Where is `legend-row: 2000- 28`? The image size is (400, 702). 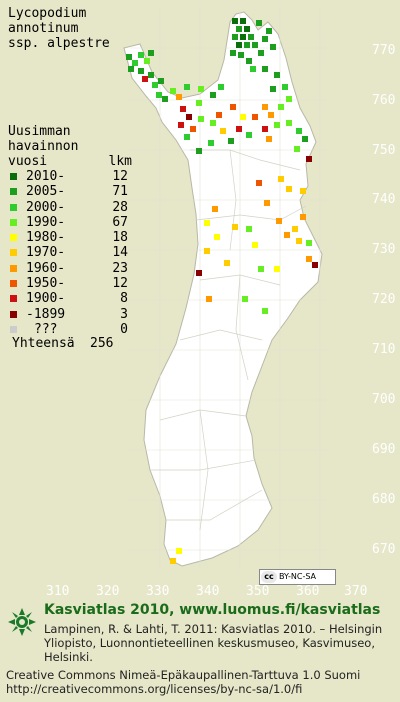 legend-row: 2000- 28 is located at coordinates (72, 207).